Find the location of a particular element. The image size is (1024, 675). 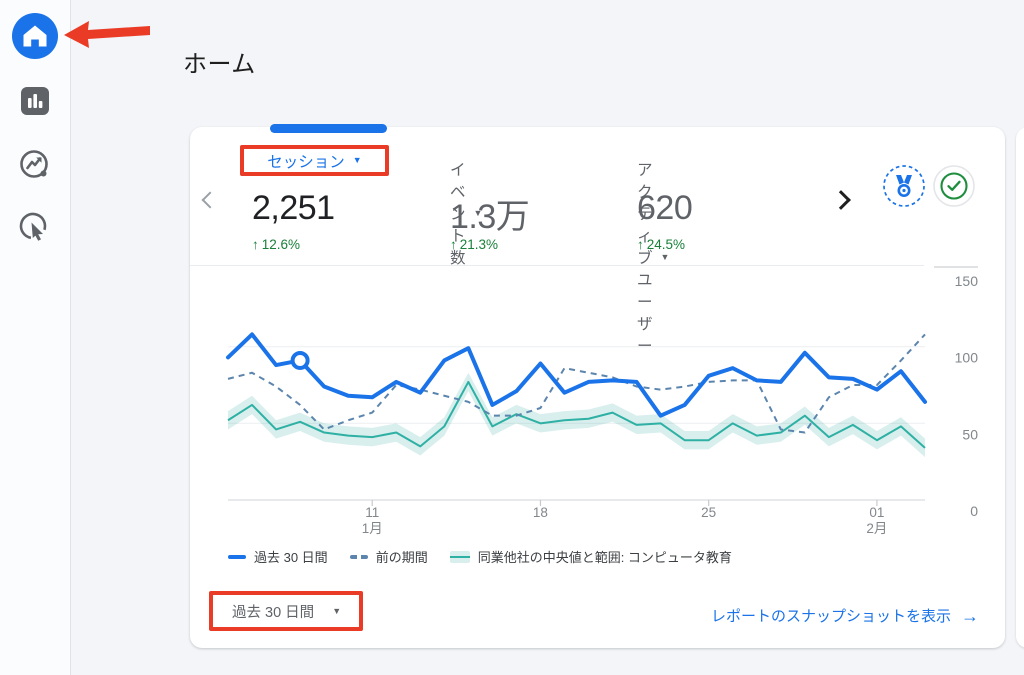

scroll-metrics-left-button is located at coordinates (211, 200).